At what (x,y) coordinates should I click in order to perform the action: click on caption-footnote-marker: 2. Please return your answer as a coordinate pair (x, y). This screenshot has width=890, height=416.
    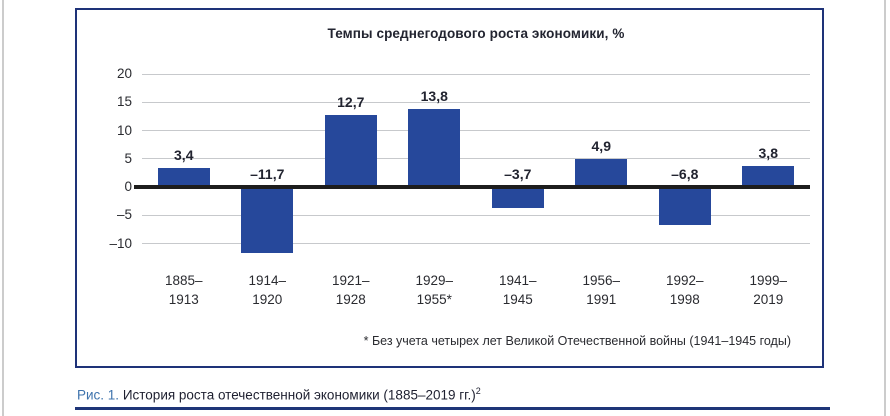
    Looking at the image, I should click on (478, 391).